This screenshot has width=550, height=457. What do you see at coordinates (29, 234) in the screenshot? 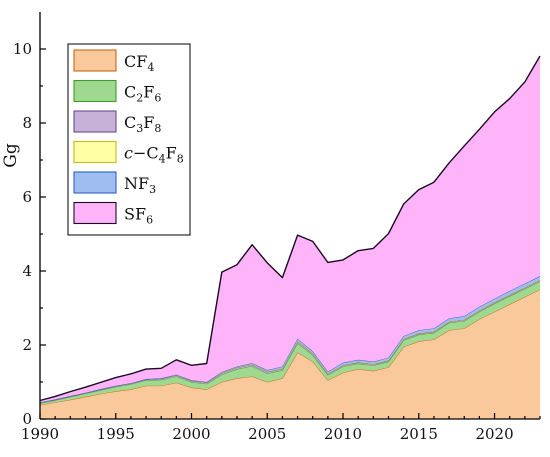
I see `y-axis-ticks: 0 2 4 6 8 10` at bounding box center [29, 234].